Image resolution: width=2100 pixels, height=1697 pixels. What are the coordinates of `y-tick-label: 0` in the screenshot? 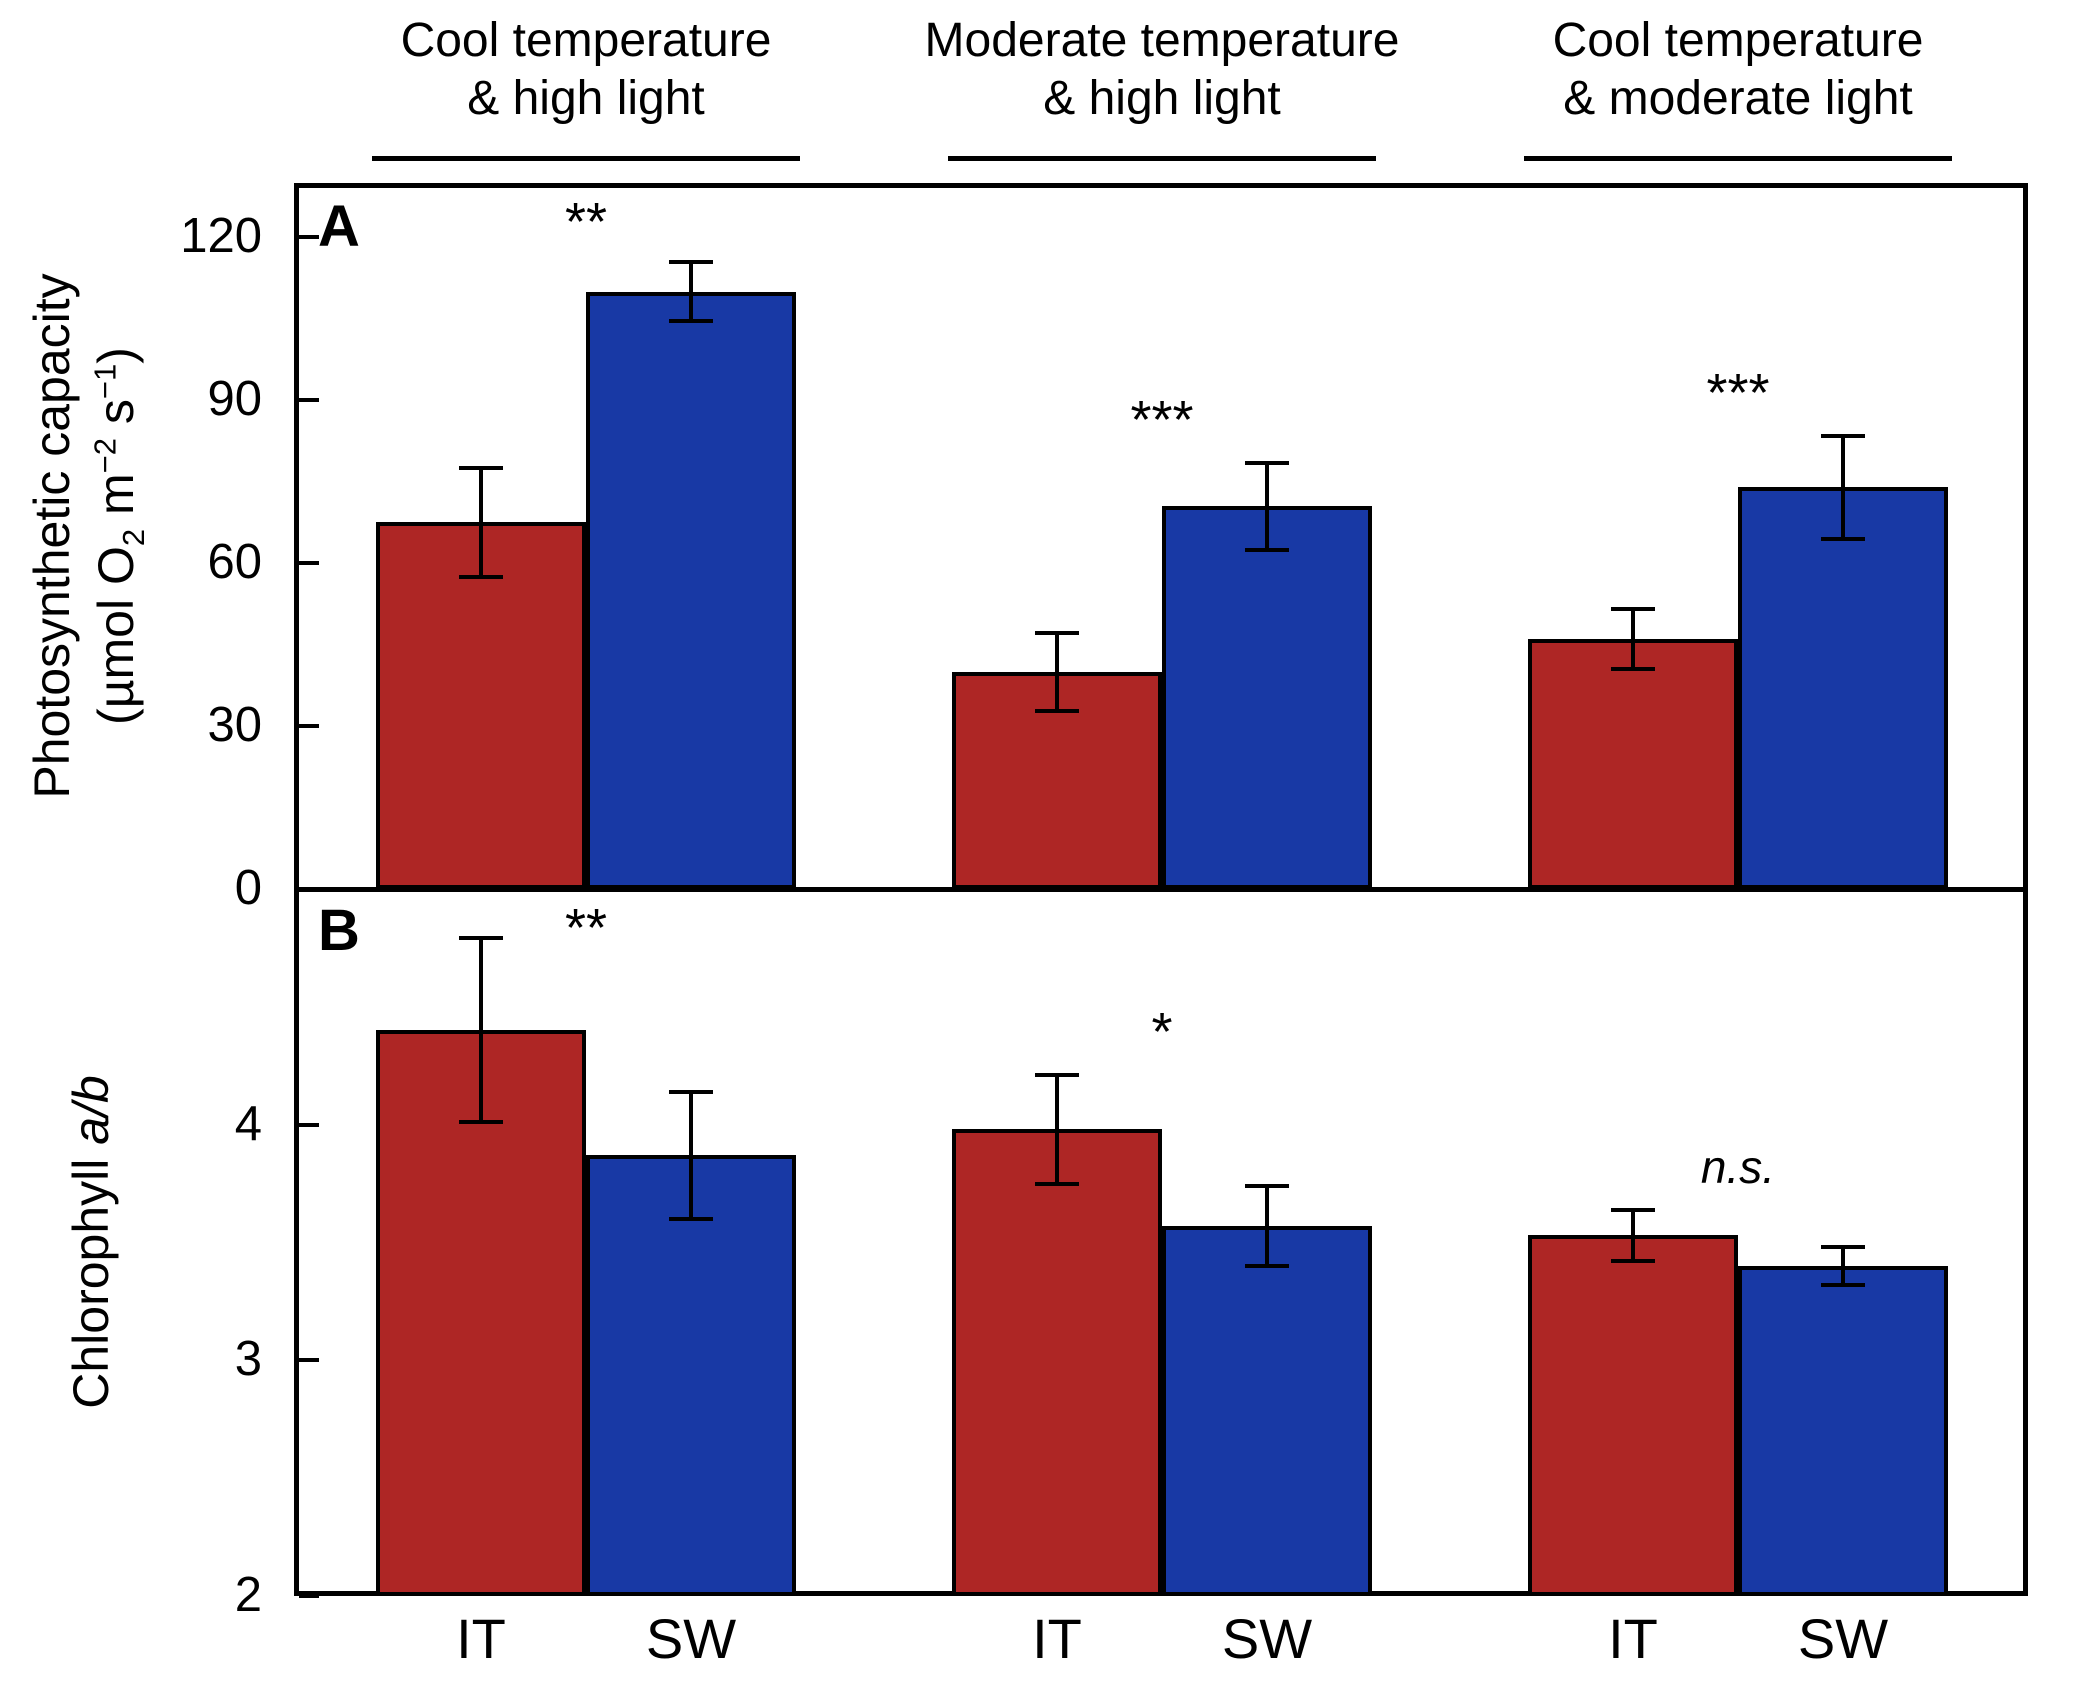 It's located at (248, 888).